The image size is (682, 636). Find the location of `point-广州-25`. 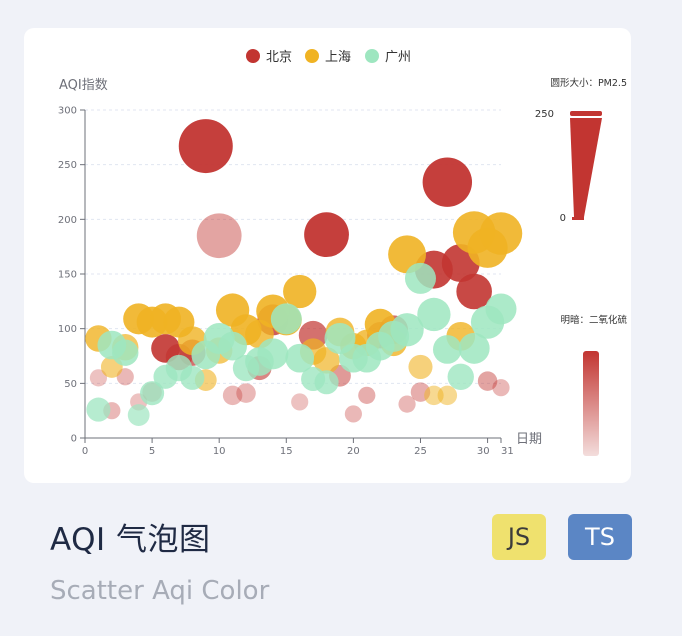

point-广州-25 is located at coordinates (420, 278).